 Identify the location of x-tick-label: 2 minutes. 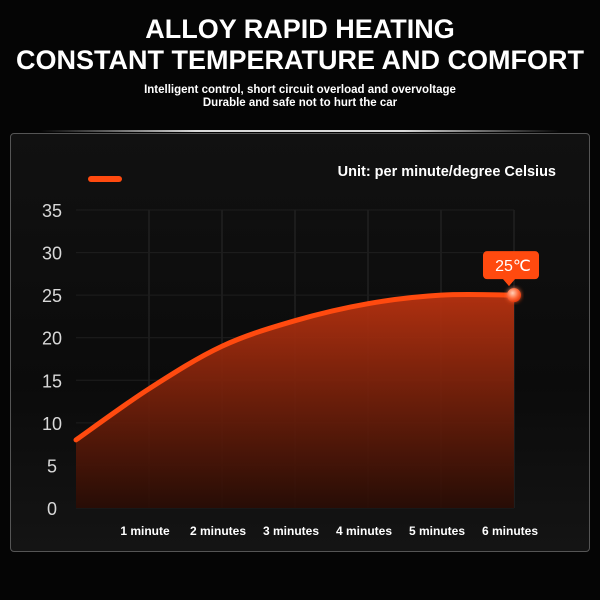
(218, 531).